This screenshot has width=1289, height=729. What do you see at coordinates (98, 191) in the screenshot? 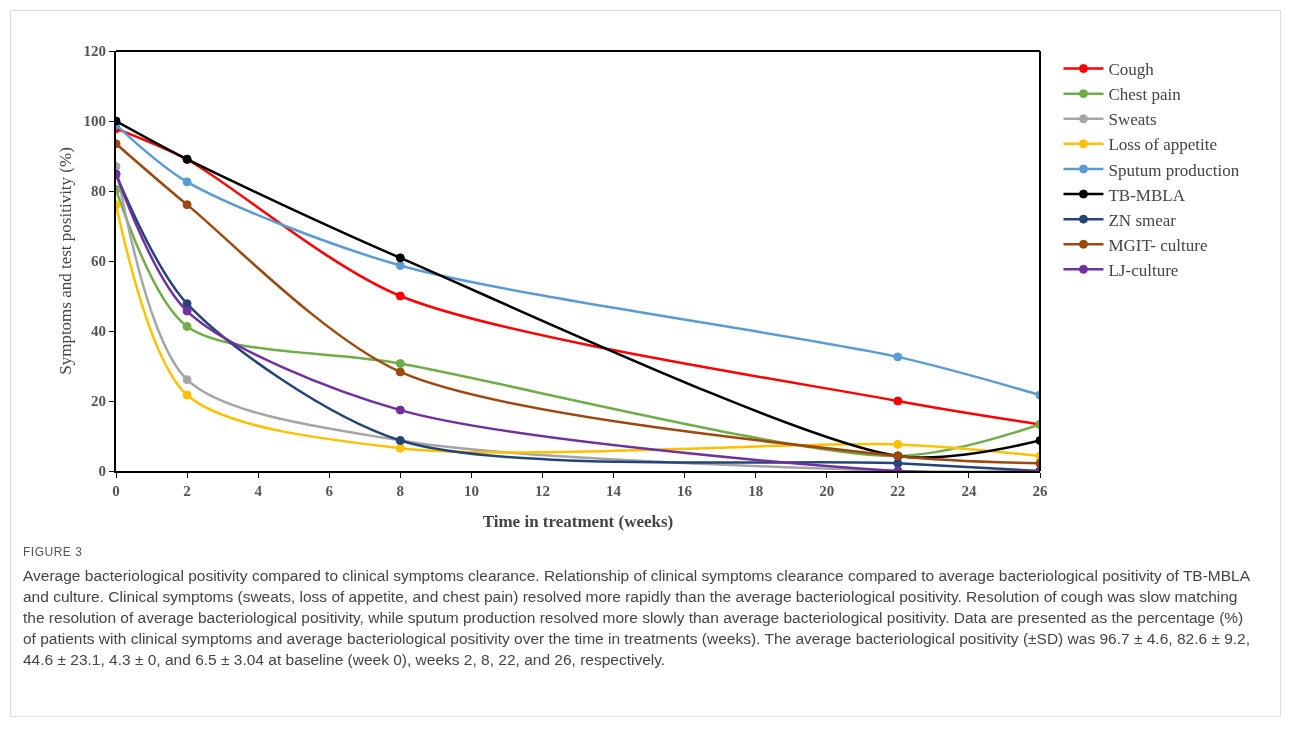
I see `y-tick-label: 80` at bounding box center [98, 191].